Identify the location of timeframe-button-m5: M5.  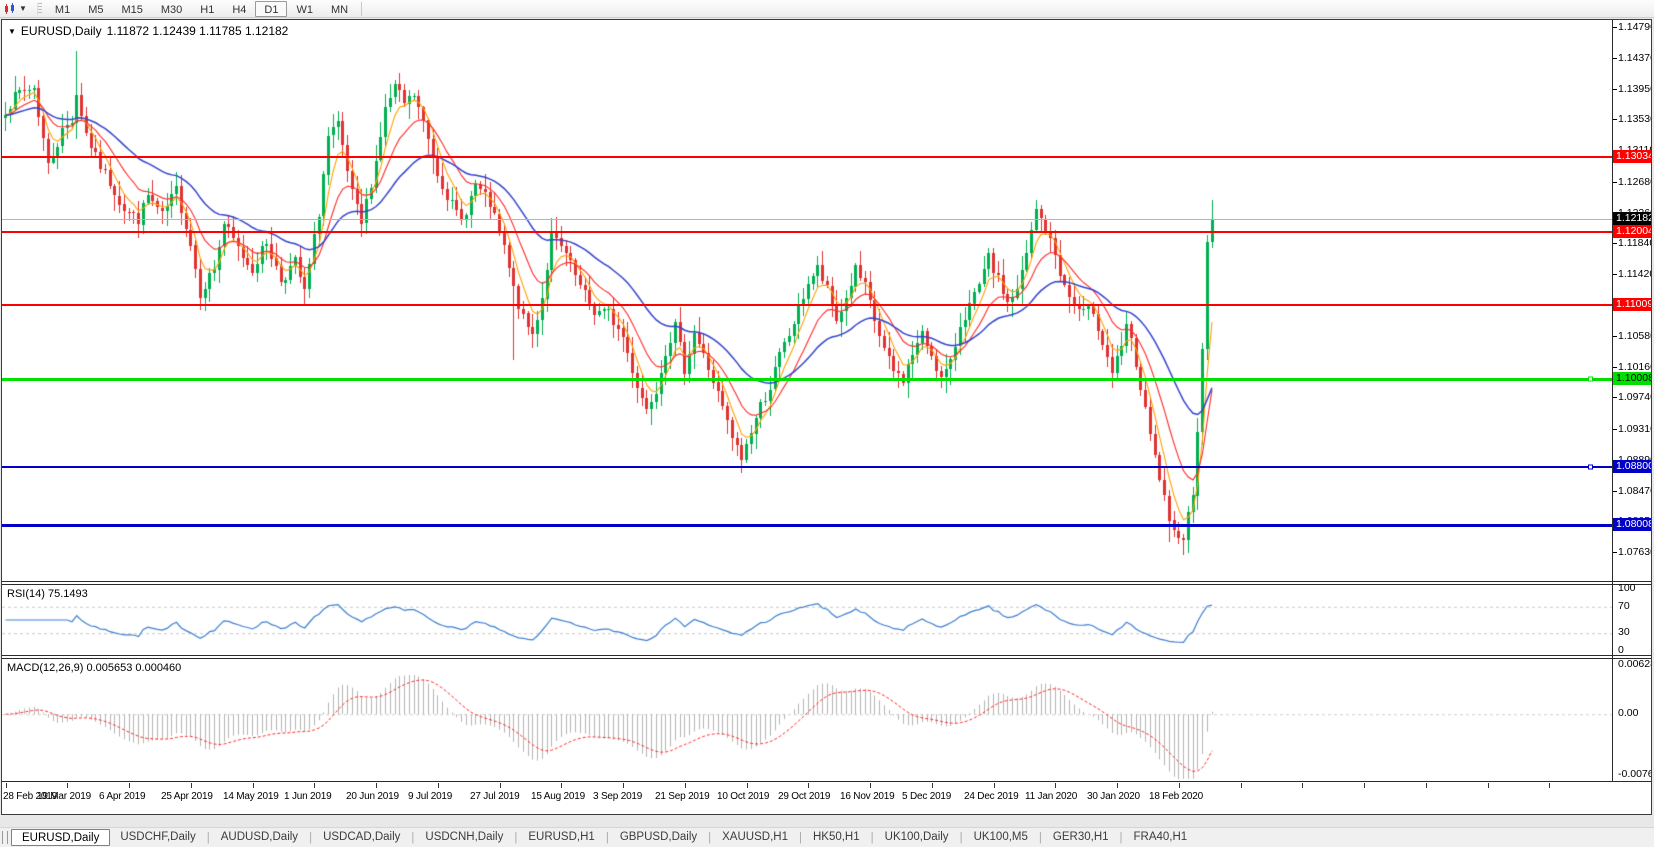
(96, 9).